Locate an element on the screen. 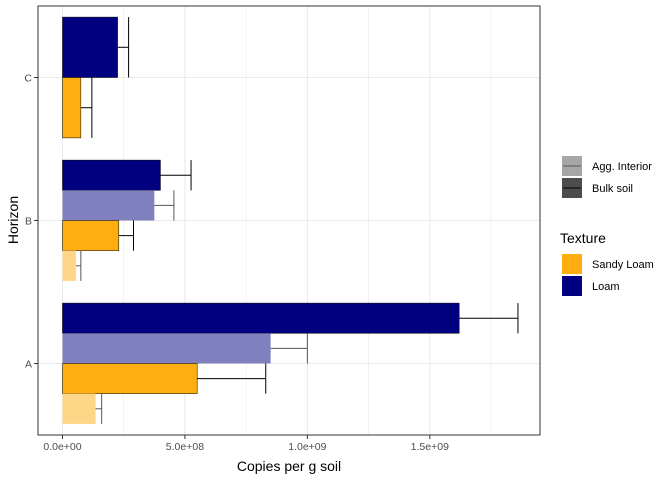 The height and width of the screenshot is (480, 672). legend-texture-label: Sandy Loam is located at coordinates (623, 265).